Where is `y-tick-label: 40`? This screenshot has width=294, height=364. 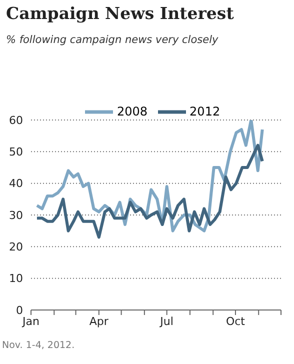 y-tick-label: 40 is located at coordinates (16, 183).